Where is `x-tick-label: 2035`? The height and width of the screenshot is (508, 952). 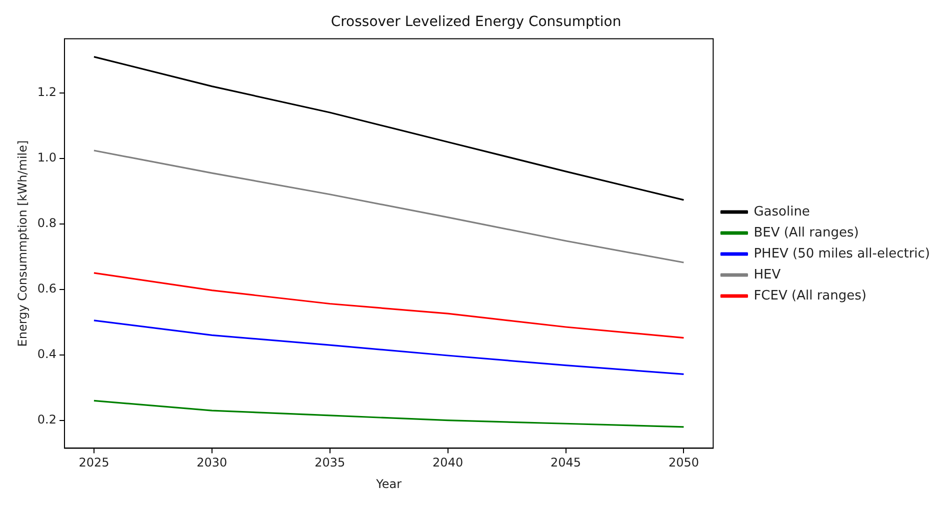 x-tick-label: 2035 is located at coordinates (330, 463).